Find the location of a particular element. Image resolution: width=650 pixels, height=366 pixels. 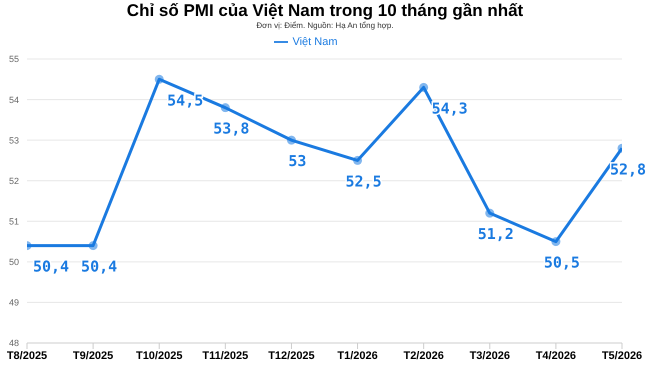

y-tick-label: 48 is located at coordinates (13, 343).